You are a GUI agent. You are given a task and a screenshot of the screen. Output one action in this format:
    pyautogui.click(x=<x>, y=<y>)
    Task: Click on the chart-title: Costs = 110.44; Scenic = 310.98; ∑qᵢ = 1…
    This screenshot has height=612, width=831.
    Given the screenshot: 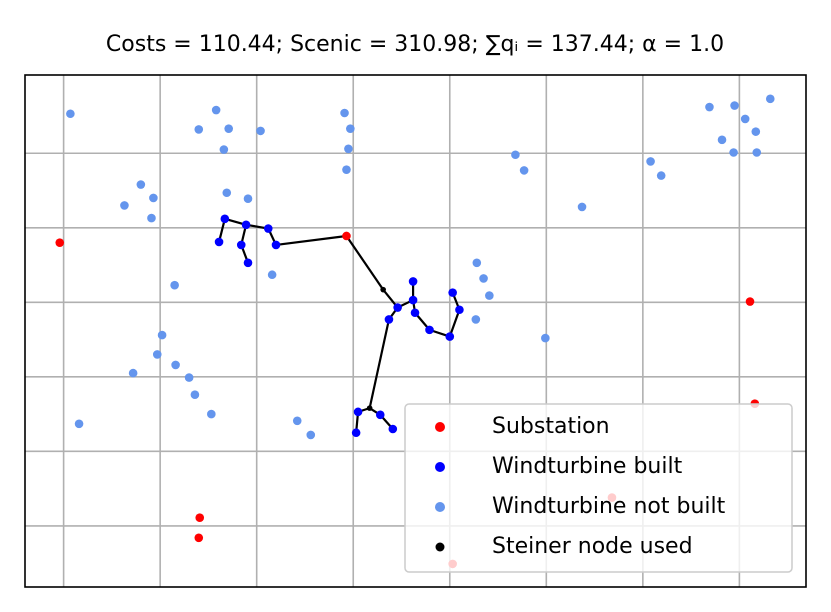 What is the action you would take?
    pyautogui.click(x=415, y=44)
    